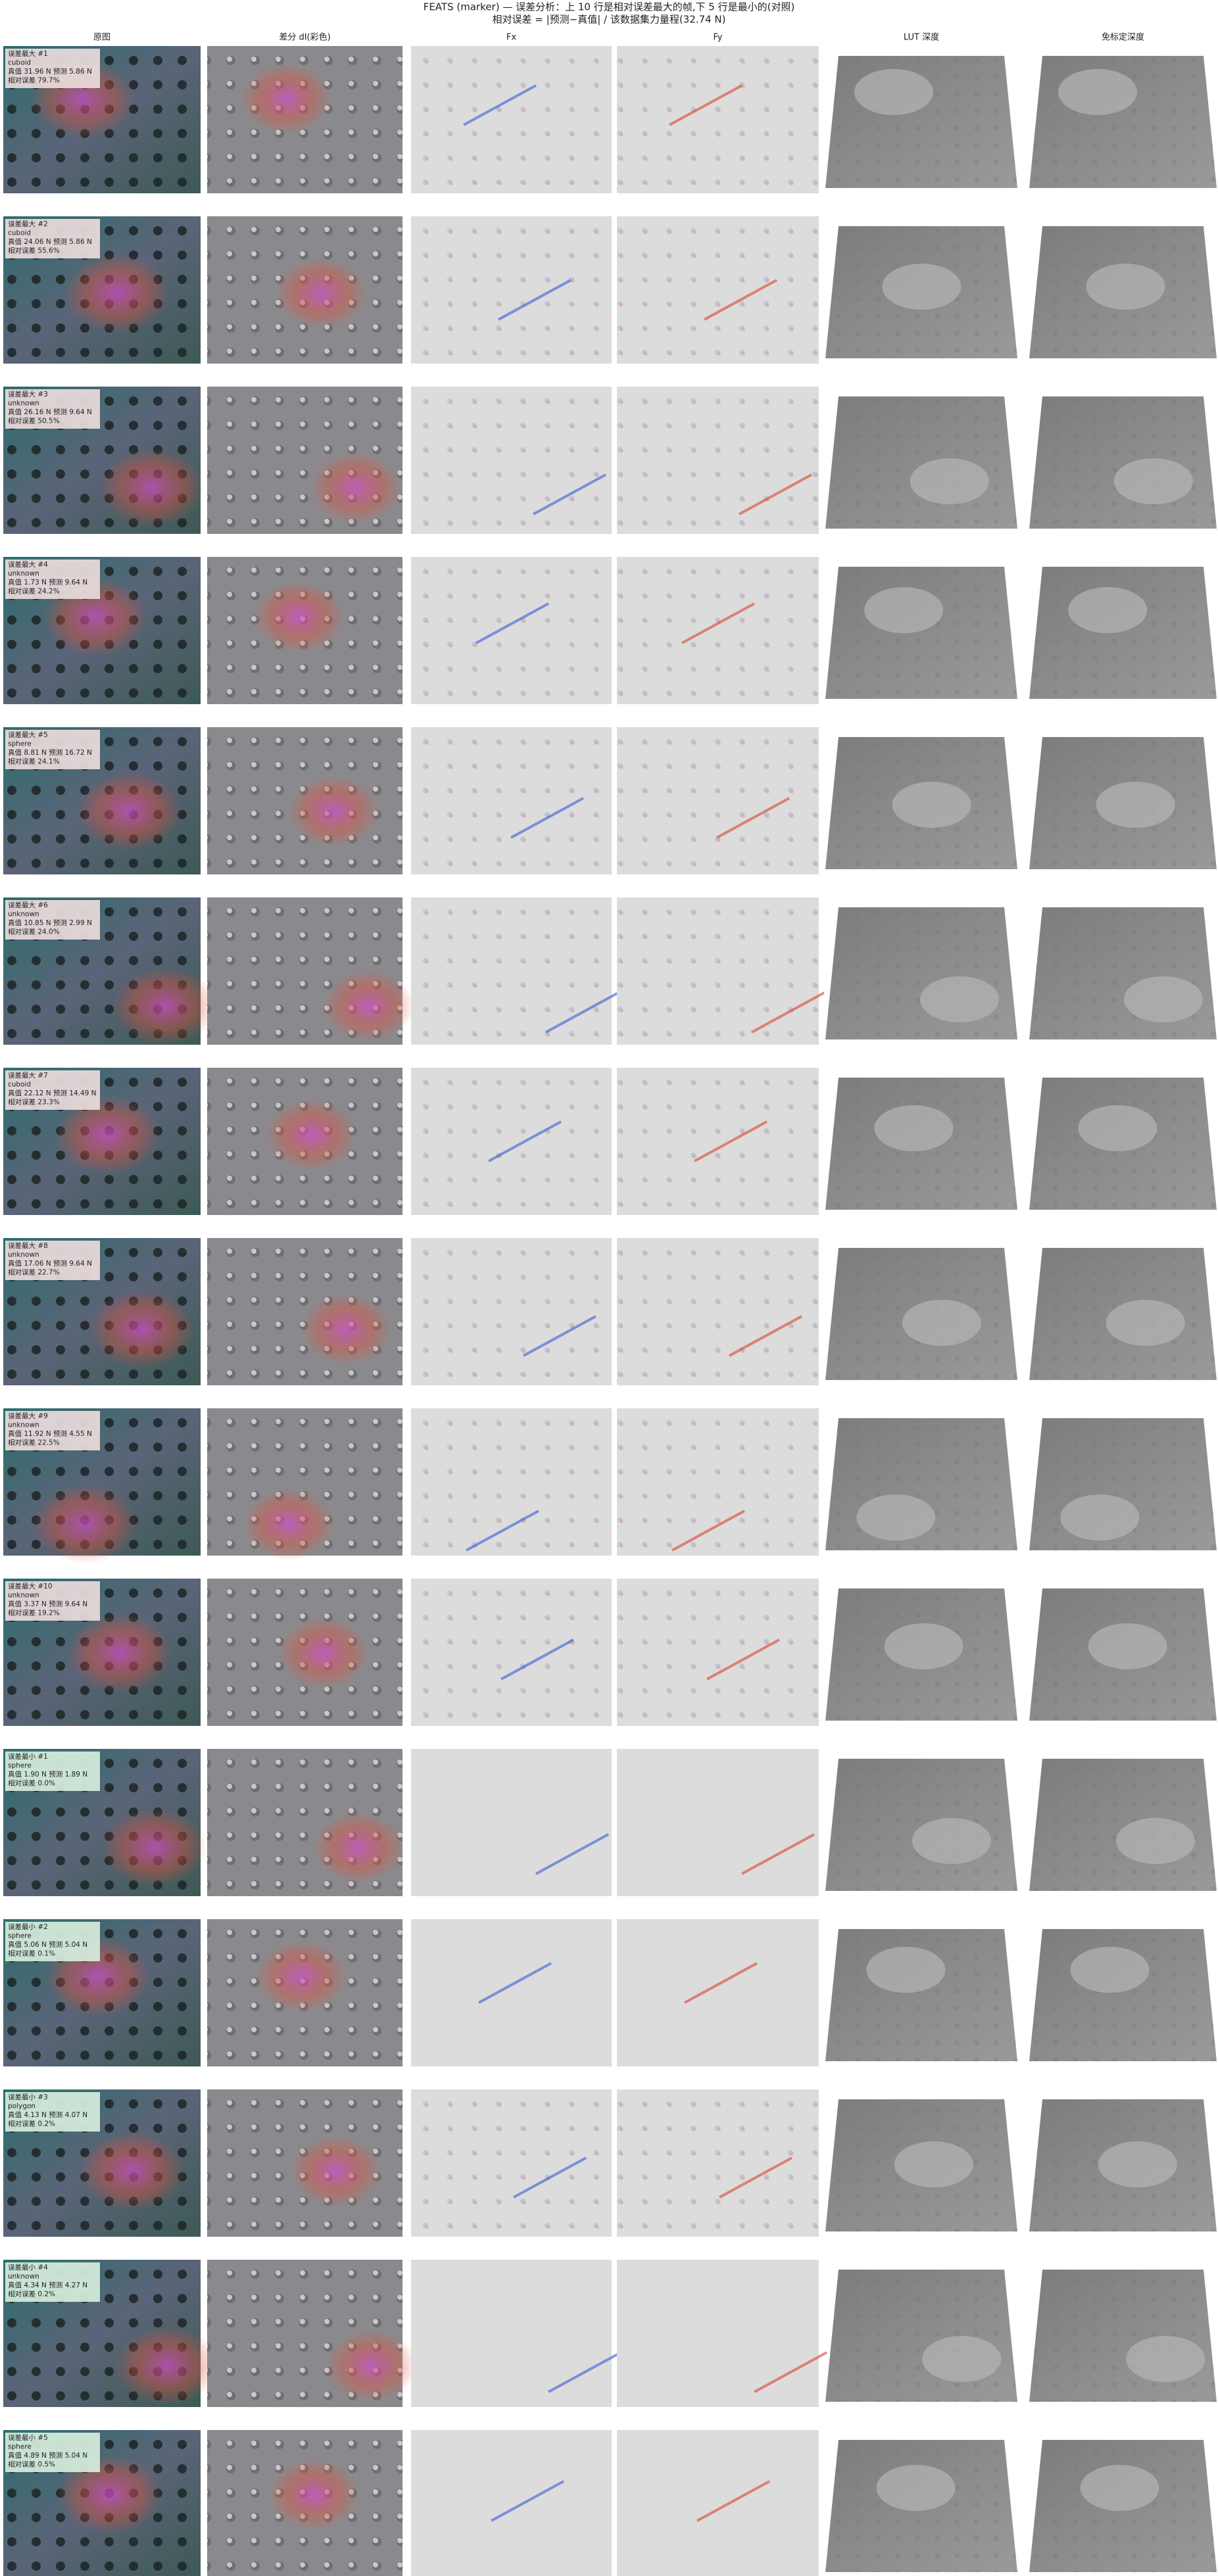  What do you see at coordinates (34, 592) in the screenshot?
I see `annotation-error: 相对误差 24.2%` at bounding box center [34, 592].